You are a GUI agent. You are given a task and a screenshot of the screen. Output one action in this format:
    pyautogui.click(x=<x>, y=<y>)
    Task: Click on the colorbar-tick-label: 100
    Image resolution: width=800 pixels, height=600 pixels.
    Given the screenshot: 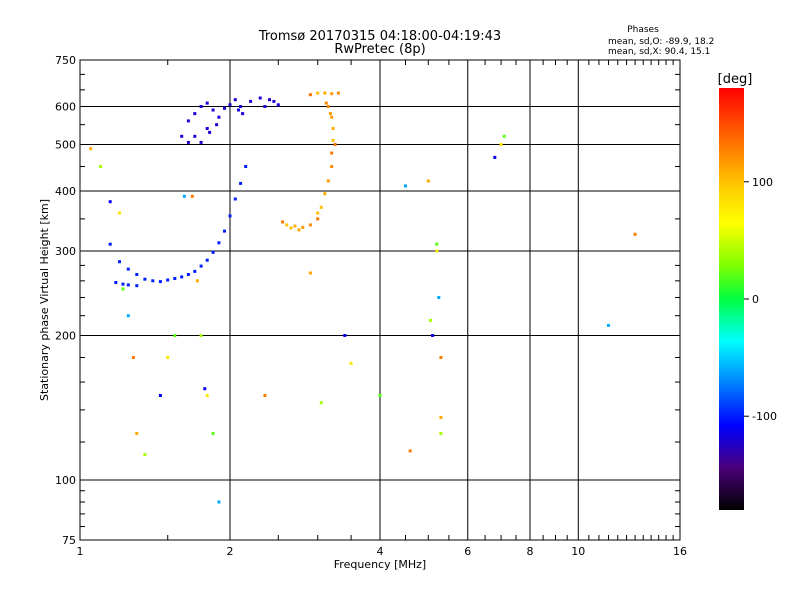 What is the action you would take?
    pyautogui.click(x=762, y=182)
    